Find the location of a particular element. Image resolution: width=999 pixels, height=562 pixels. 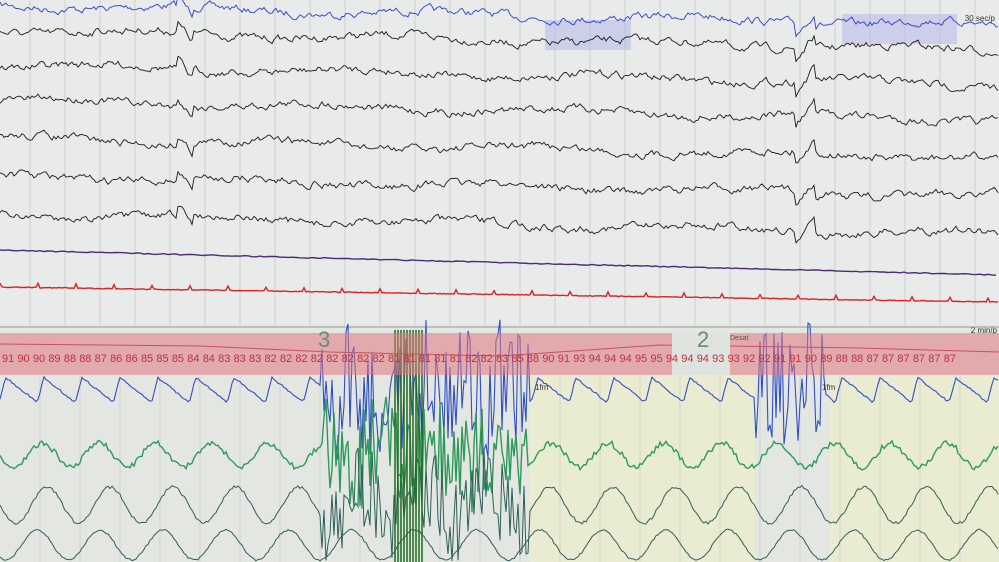

event-marker: 2 is located at coordinates (703, 339).